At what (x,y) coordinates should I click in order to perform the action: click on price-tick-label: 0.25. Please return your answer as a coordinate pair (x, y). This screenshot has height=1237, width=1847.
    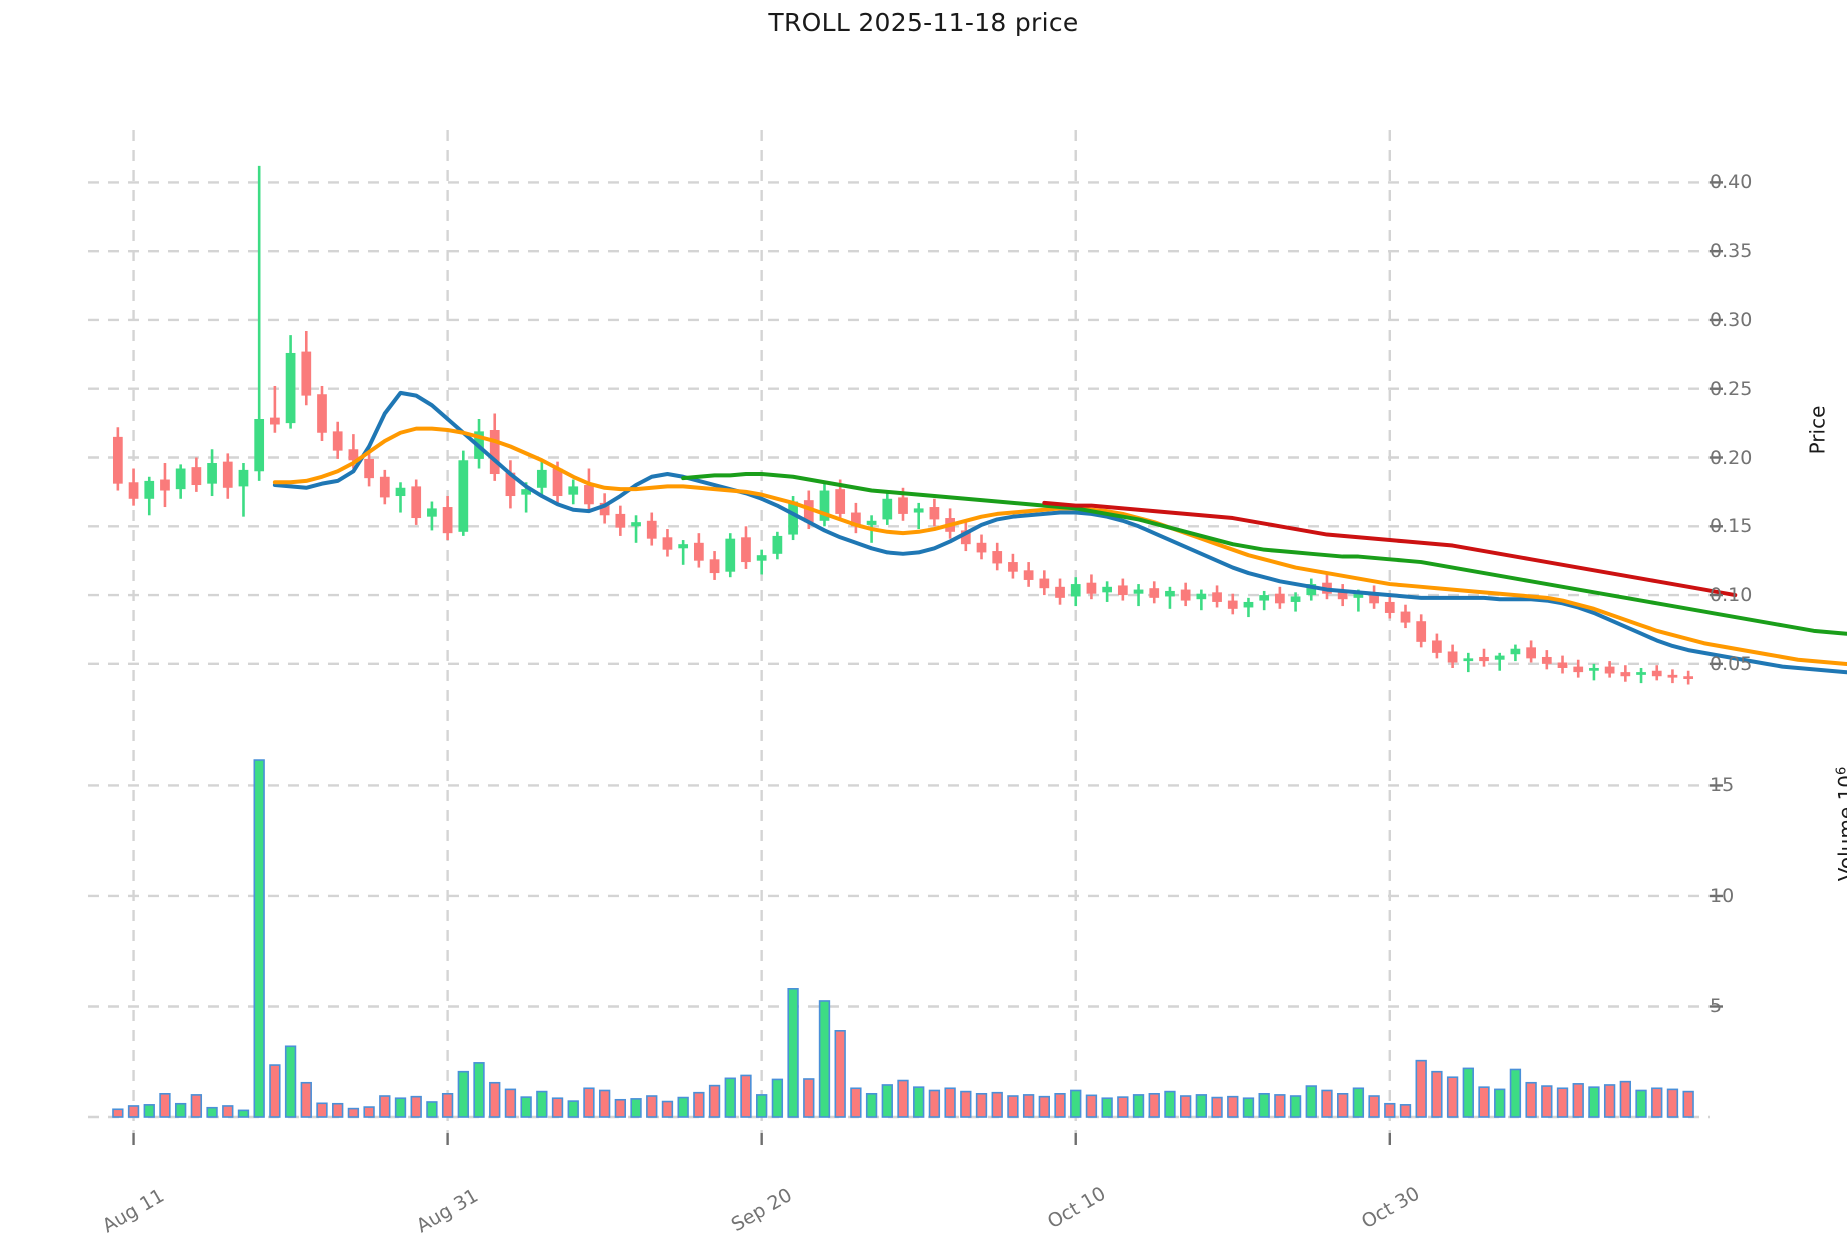
    Looking at the image, I should click on (1731, 388).